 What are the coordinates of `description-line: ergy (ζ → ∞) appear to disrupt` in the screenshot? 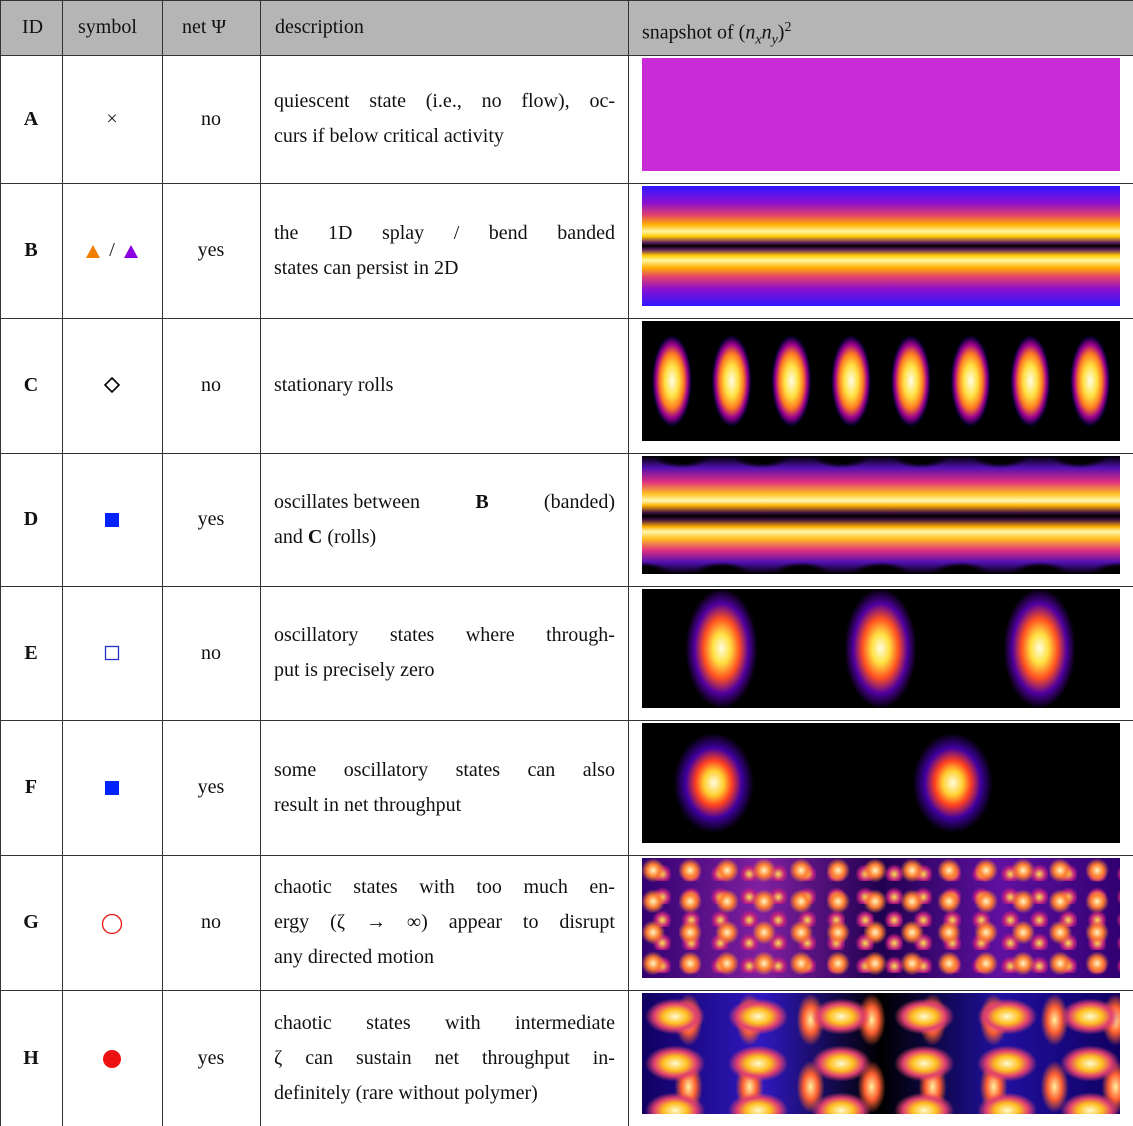 It's located at (444, 922).